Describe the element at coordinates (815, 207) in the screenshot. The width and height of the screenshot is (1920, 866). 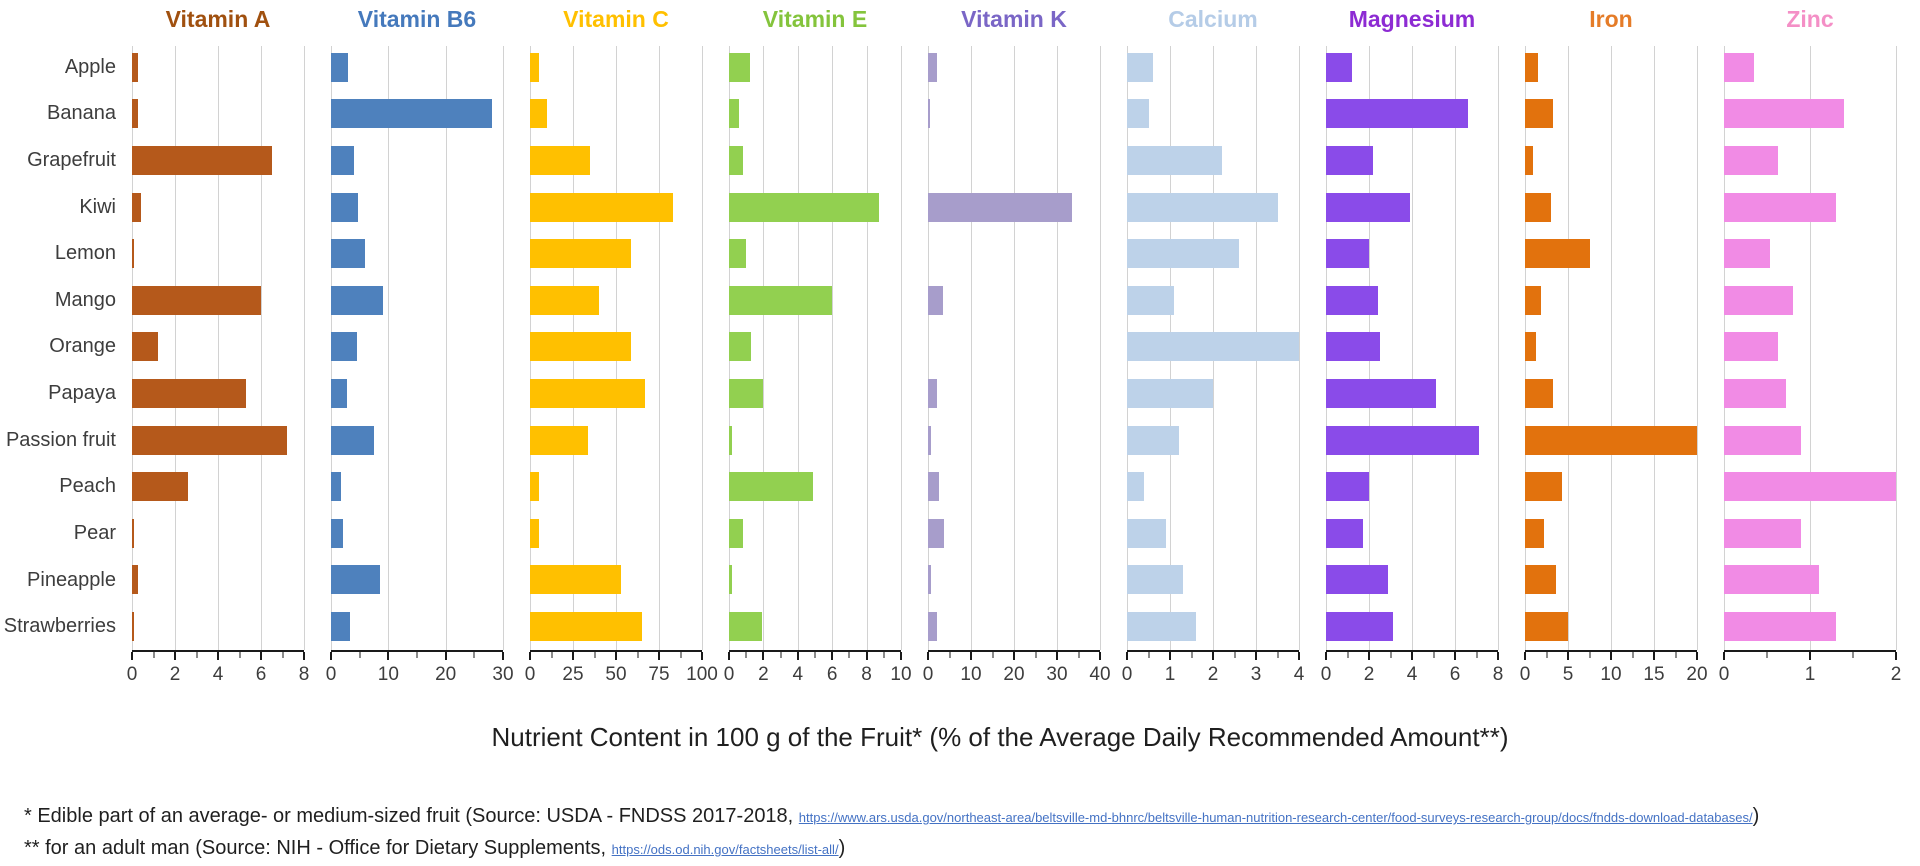
I see `bar-row-kiwi-vitamin-e` at that location.